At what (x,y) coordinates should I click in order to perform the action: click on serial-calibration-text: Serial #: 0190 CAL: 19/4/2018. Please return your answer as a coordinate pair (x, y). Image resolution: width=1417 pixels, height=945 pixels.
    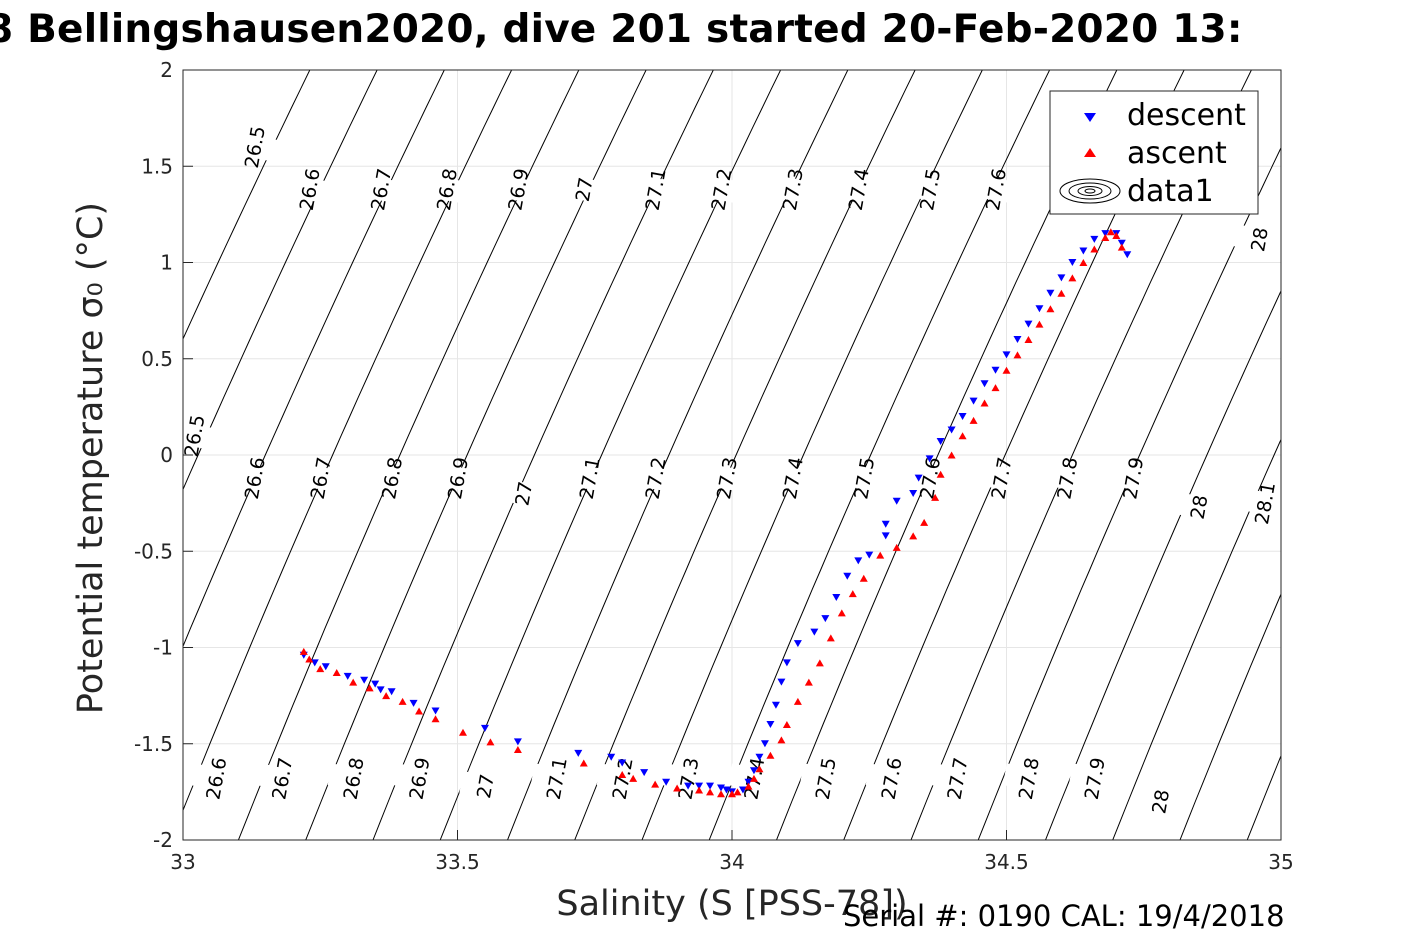
    Looking at the image, I should click on (1064, 916).